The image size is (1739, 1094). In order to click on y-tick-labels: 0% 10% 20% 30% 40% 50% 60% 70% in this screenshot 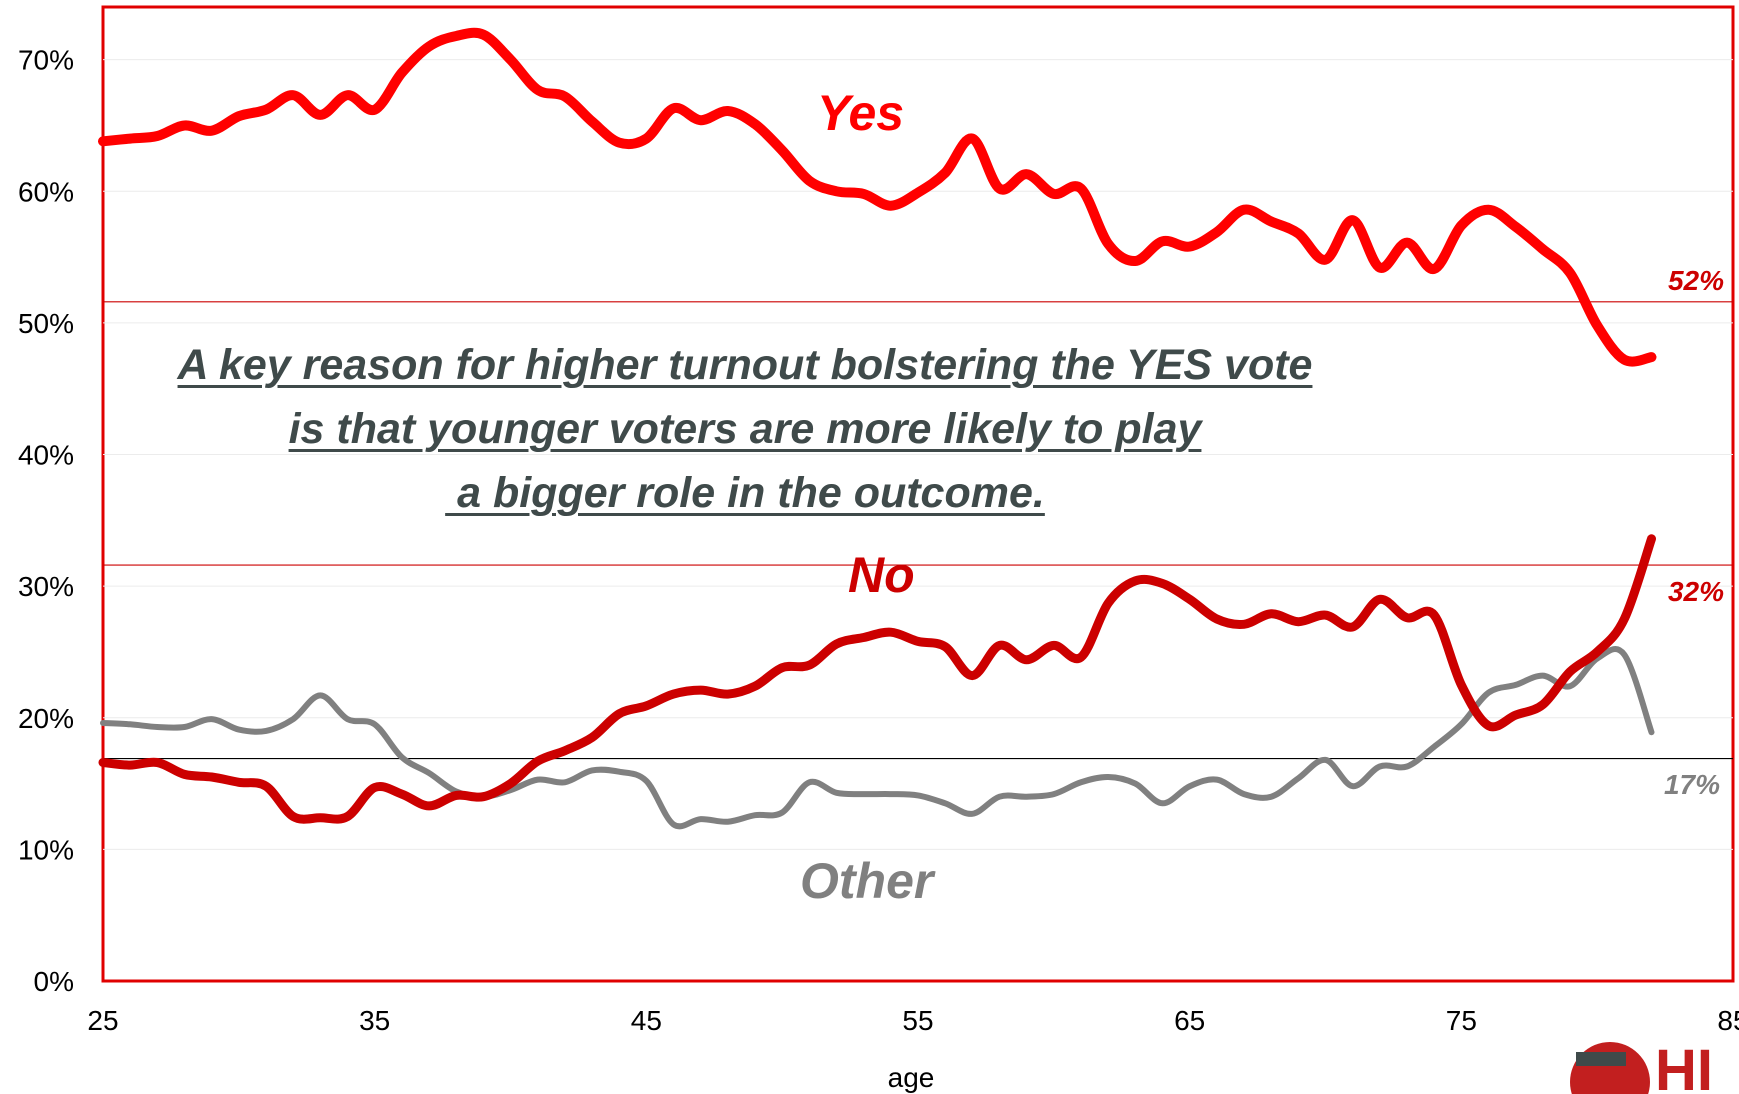, I will do `click(46, 521)`.